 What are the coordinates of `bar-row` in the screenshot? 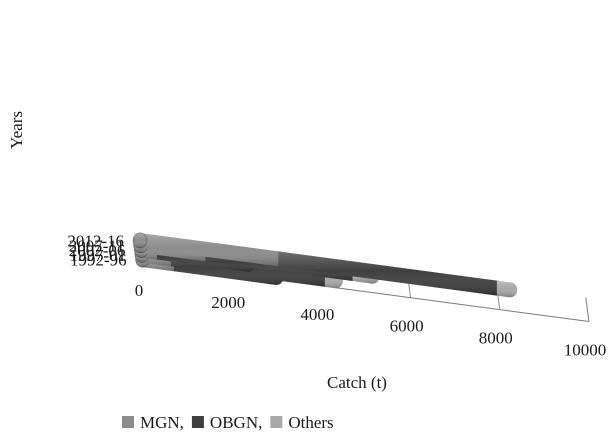 It's located at (325, 265).